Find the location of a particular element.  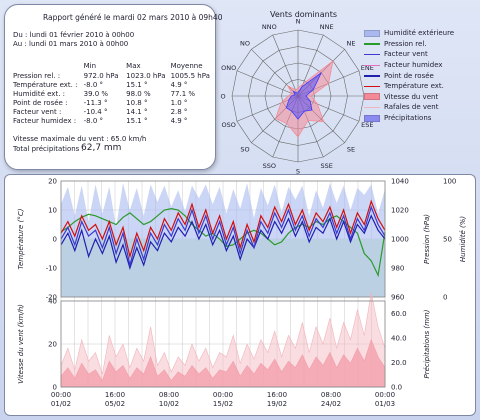

legend-item: Point de rosée is located at coordinates (409, 75).